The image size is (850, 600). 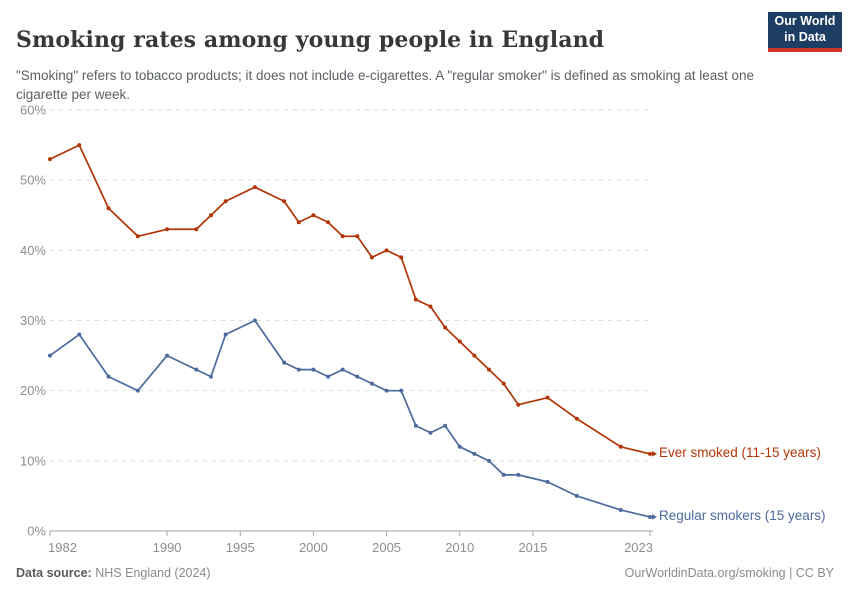 I want to click on data-point-1-2013, so click(x=503, y=474).